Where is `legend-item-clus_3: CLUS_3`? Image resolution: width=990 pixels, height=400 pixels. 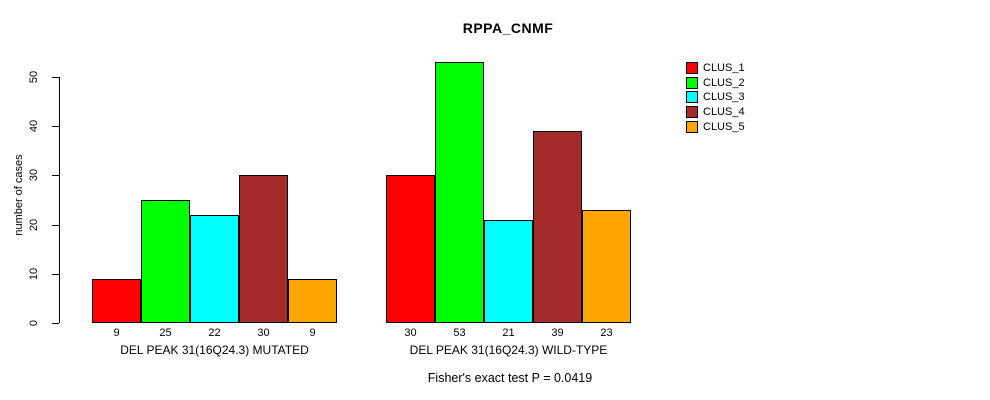 legend-item-clus_3: CLUS_3 is located at coordinates (715, 97).